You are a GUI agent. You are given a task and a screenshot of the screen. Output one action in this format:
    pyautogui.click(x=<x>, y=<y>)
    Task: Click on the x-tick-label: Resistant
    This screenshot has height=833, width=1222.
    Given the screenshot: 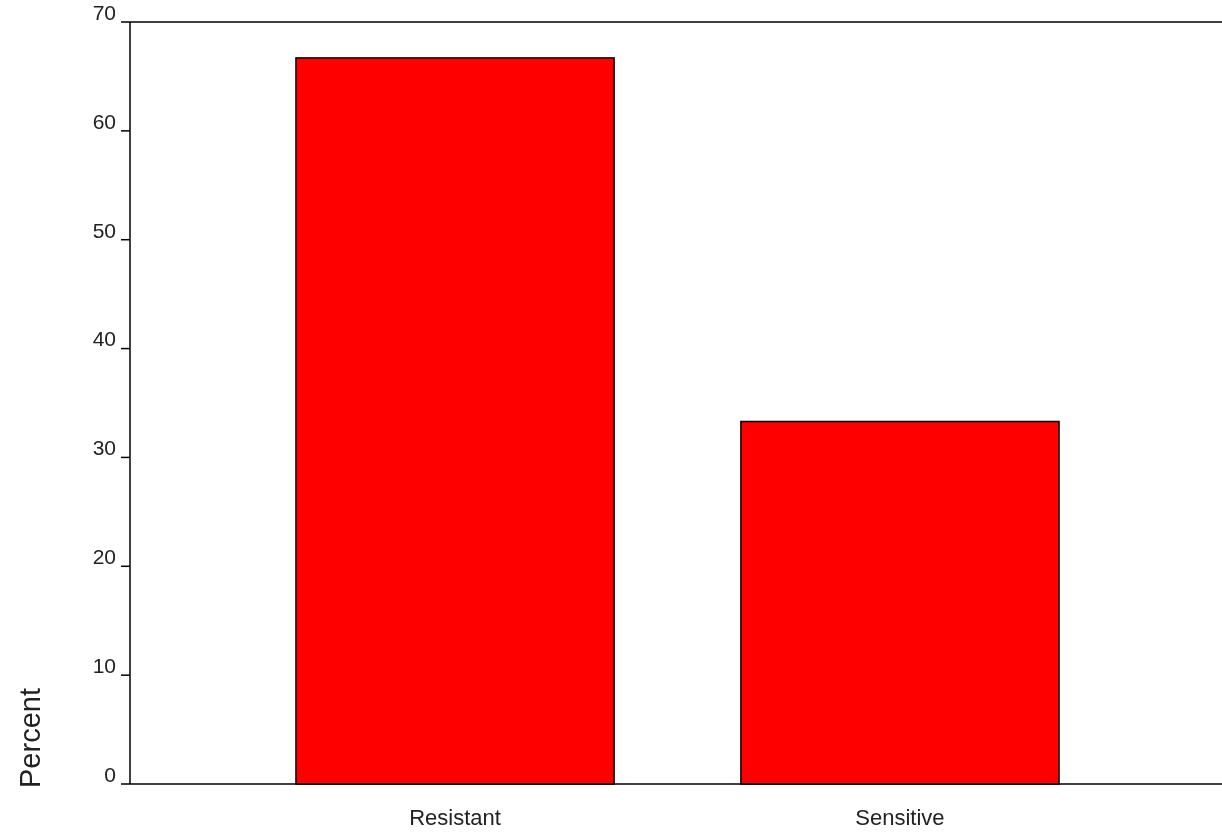 What is the action you would take?
    pyautogui.click(x=455, y=817)
    